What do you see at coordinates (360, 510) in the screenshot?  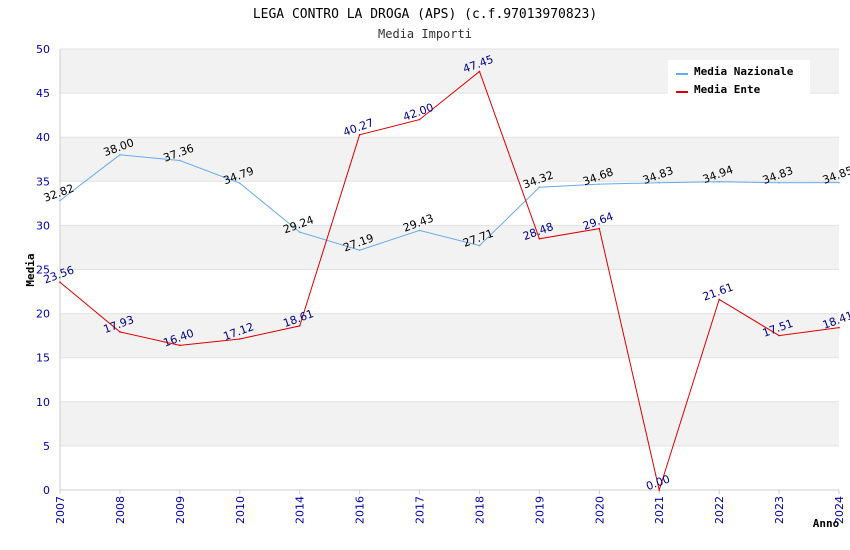 I see `x-tick-label: 2016` at bounding box center [360, 510].